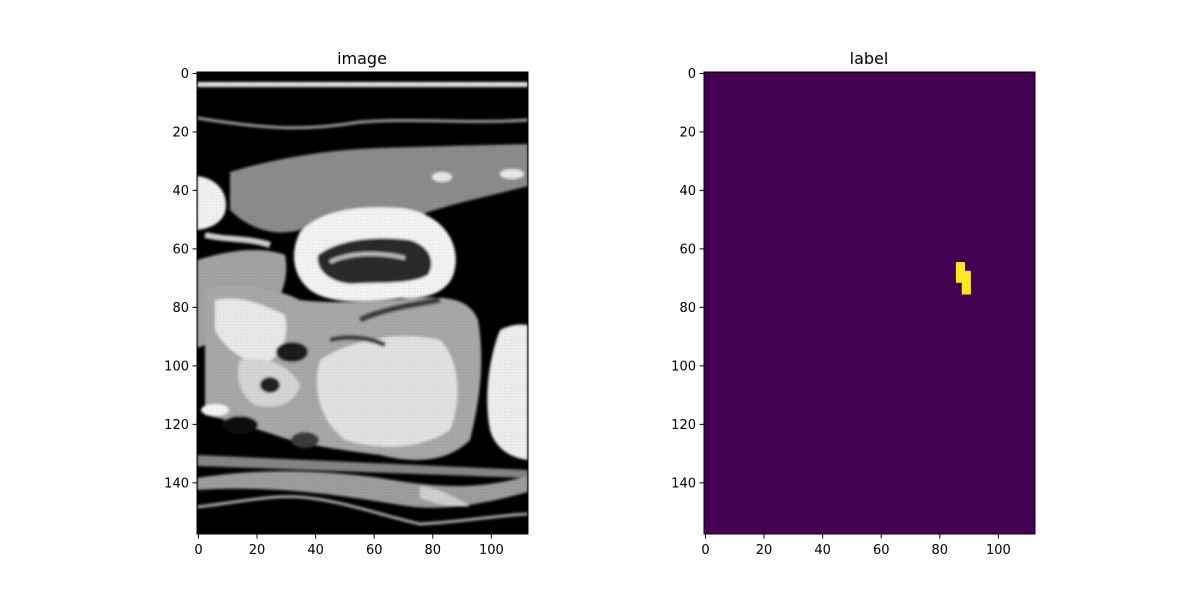 Image resolution: width=1200 pixels, height=600 pixels. Describe the element at coordinates (180, 191) in the screenshot. I see `image-y-tick-label: 40` at that location.